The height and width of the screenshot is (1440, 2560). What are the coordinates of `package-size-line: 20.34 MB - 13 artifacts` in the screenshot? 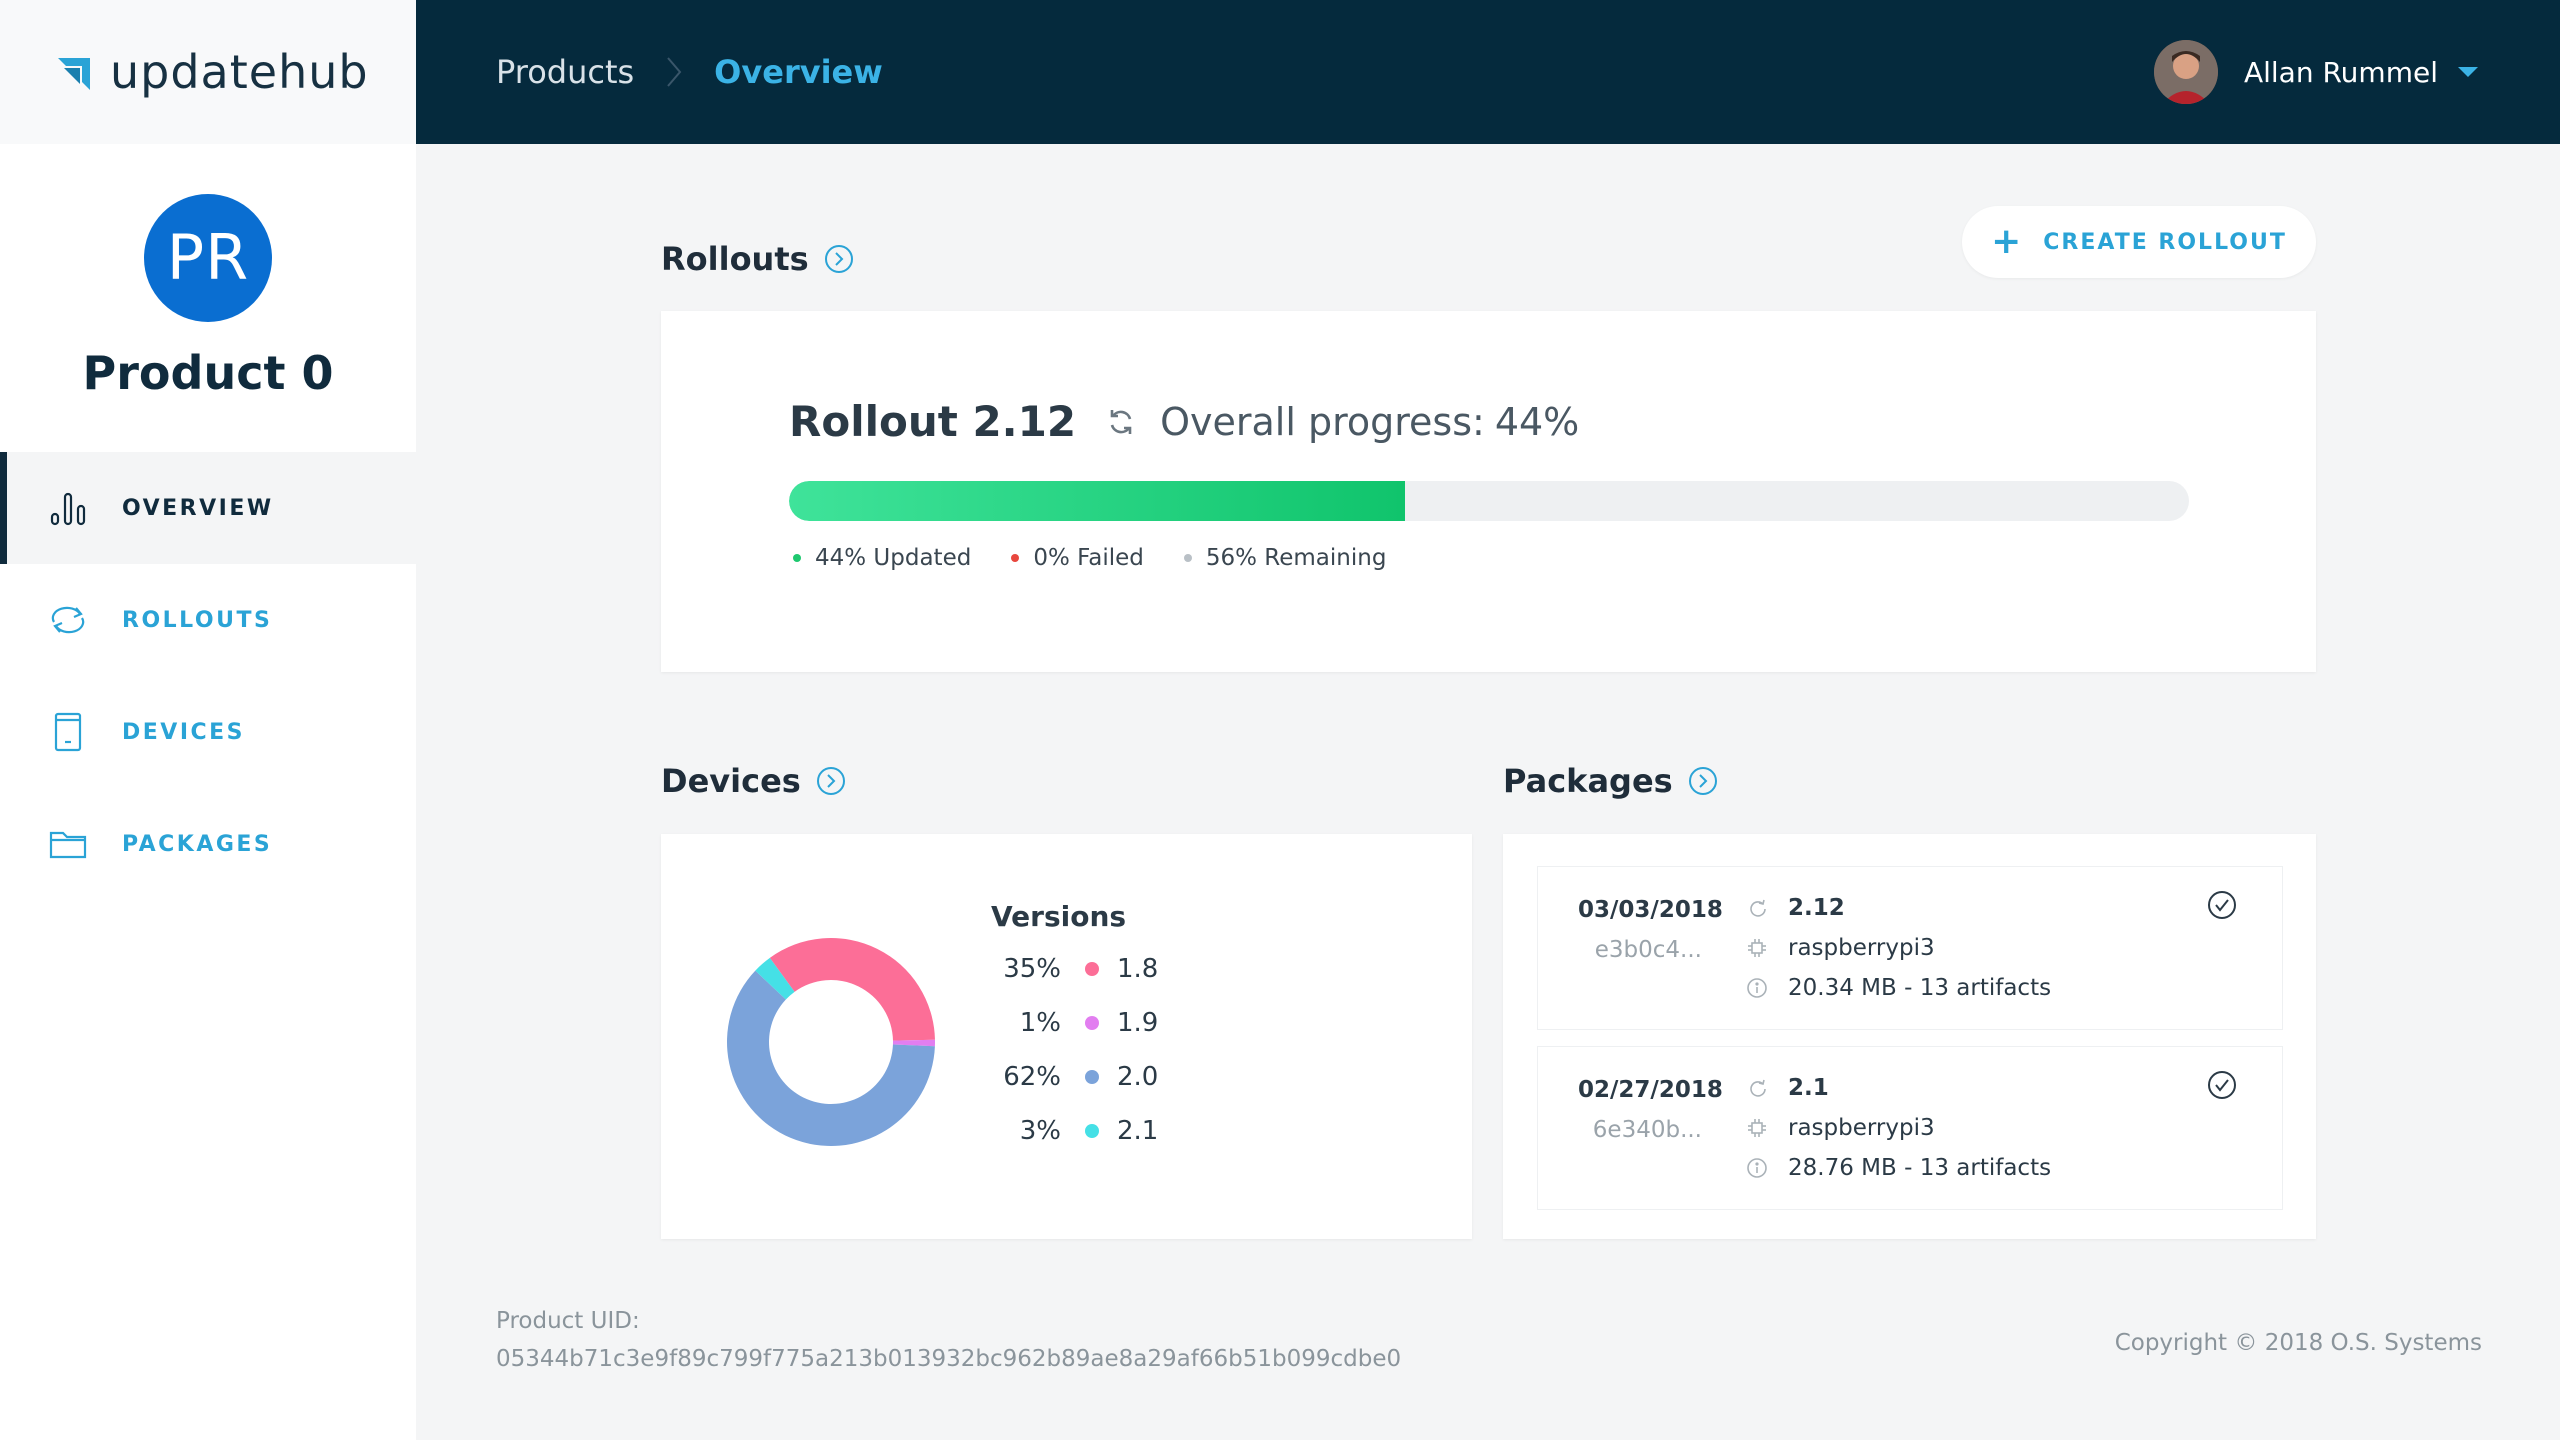 It's located at (1898, 988).